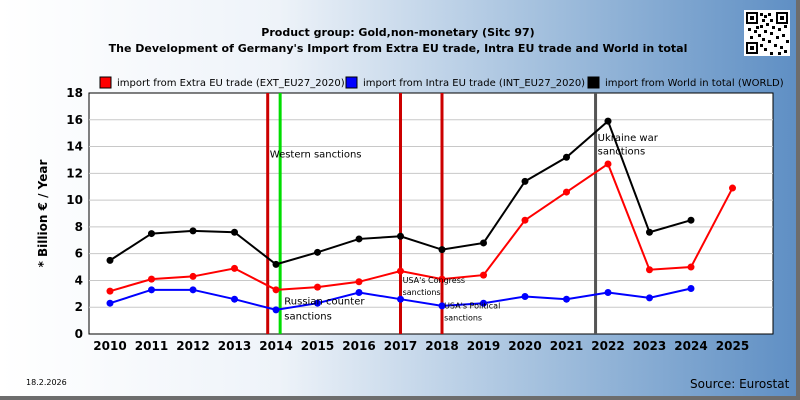  Describe the element at coordinates (324, 302) in the screenshot. I see `annotation-label: Russian counter` at that location.